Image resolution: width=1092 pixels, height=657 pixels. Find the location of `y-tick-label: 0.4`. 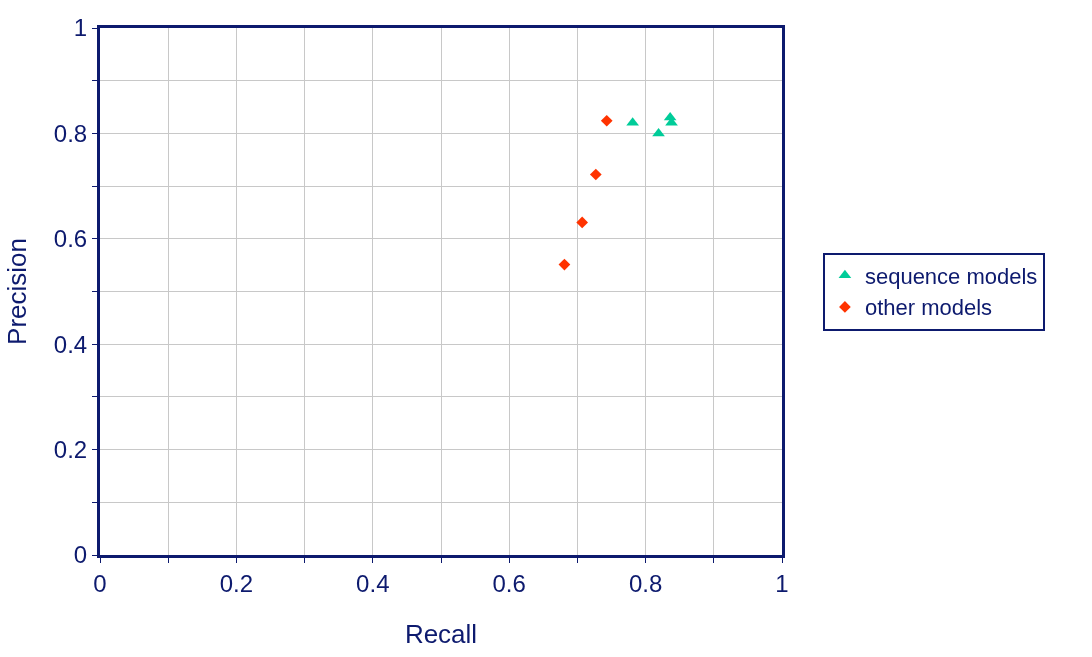

y-tick-label: 0.4 is located at coordinates (70, 344).